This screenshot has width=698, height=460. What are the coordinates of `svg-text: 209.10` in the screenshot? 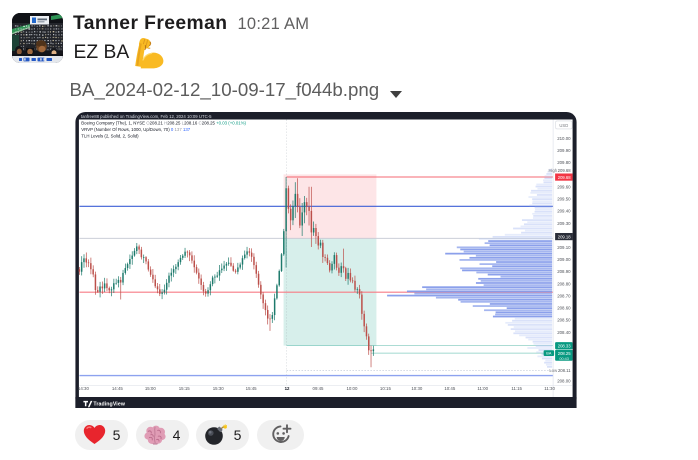 It's located at (564, 246).